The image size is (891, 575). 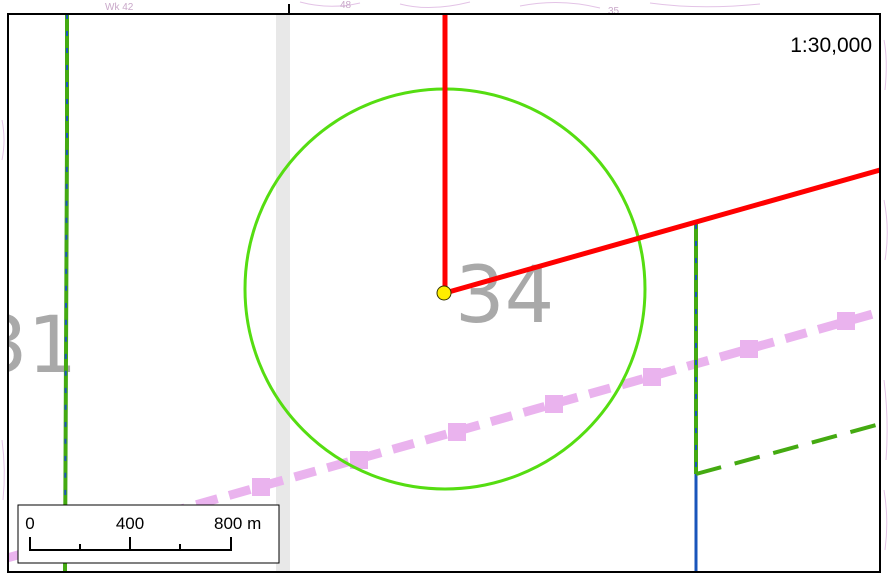 I want to click on selected-point, so click(x=444, y=293).